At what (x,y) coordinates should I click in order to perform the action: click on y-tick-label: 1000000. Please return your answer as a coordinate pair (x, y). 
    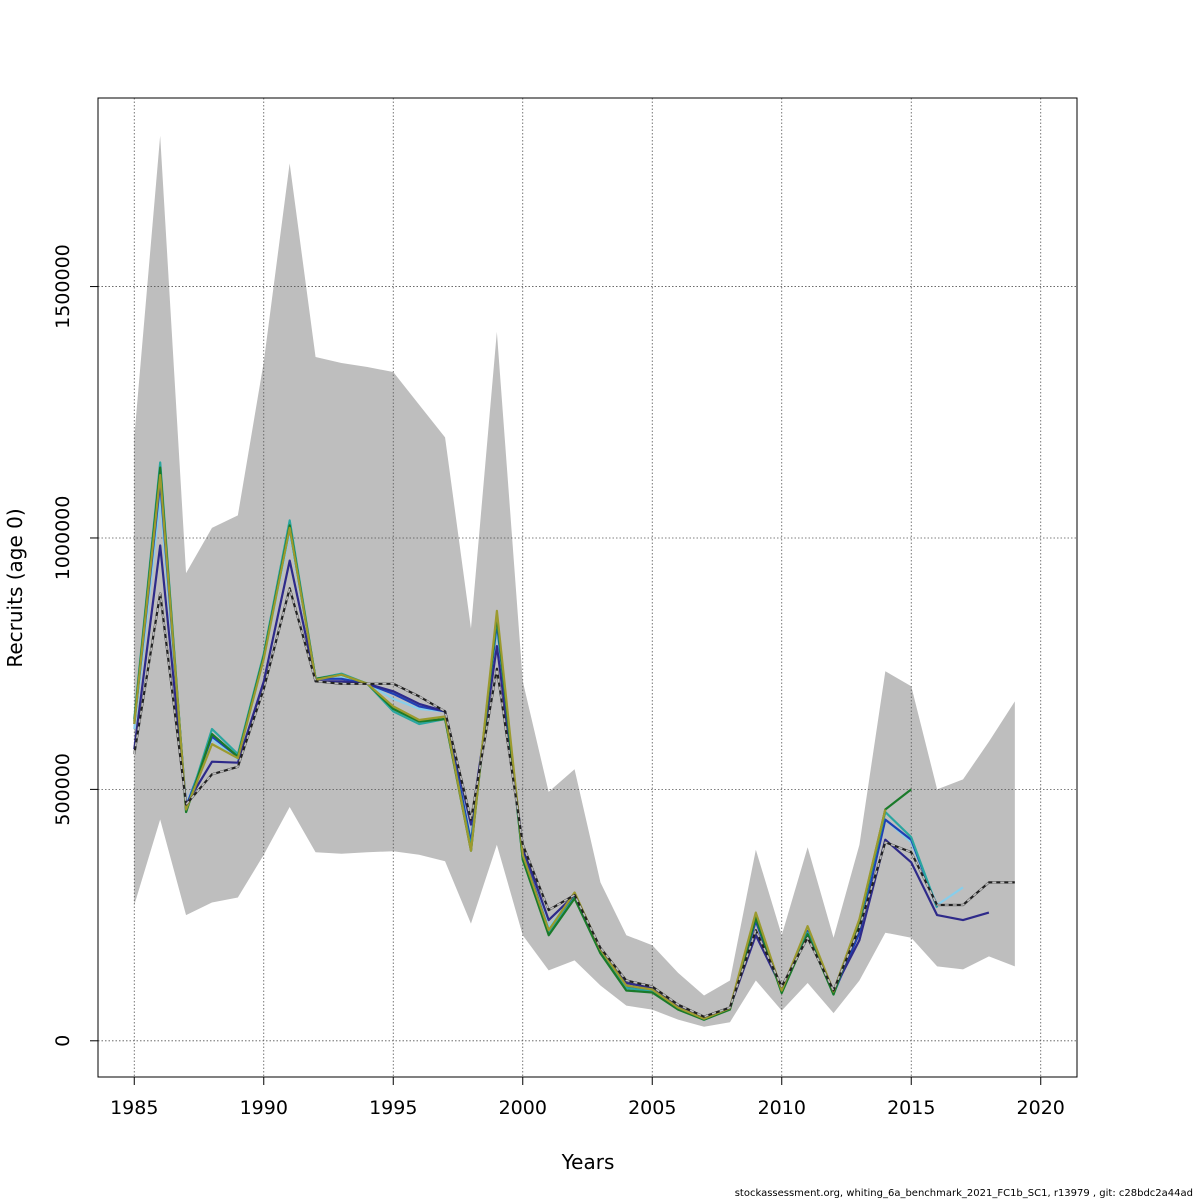
    Looking at the image, I should click on (63, 538).